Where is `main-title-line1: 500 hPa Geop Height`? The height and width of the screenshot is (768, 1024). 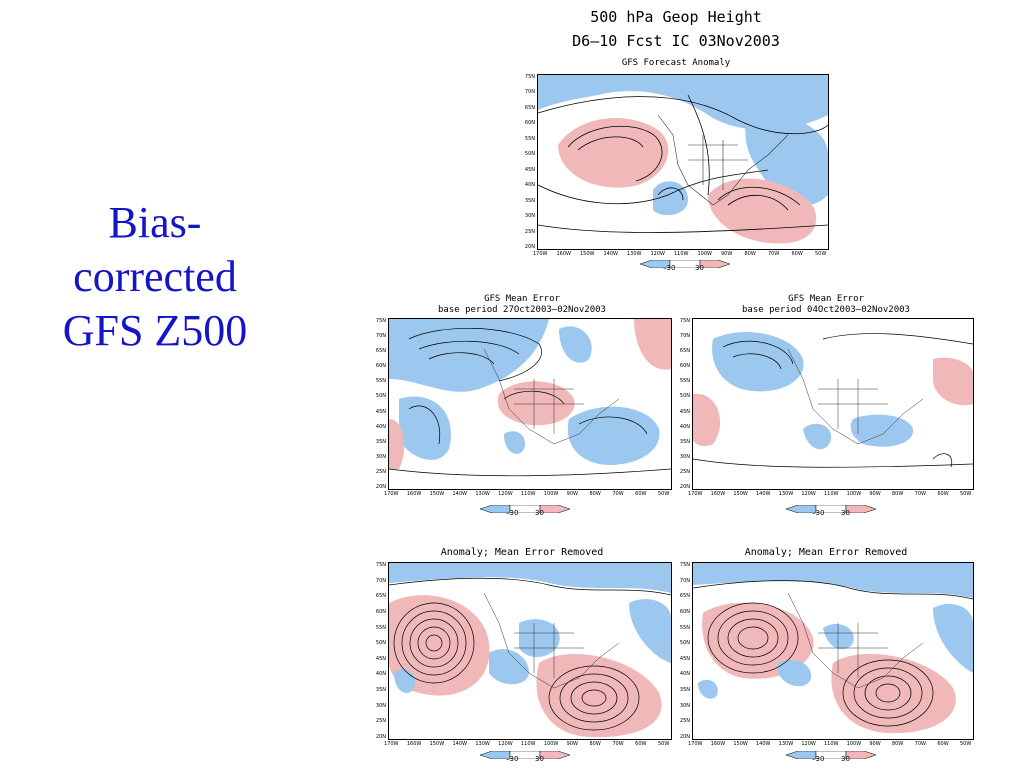
main-title-line1: 500 hPa Geop Height is located at coordinates (676, 17).